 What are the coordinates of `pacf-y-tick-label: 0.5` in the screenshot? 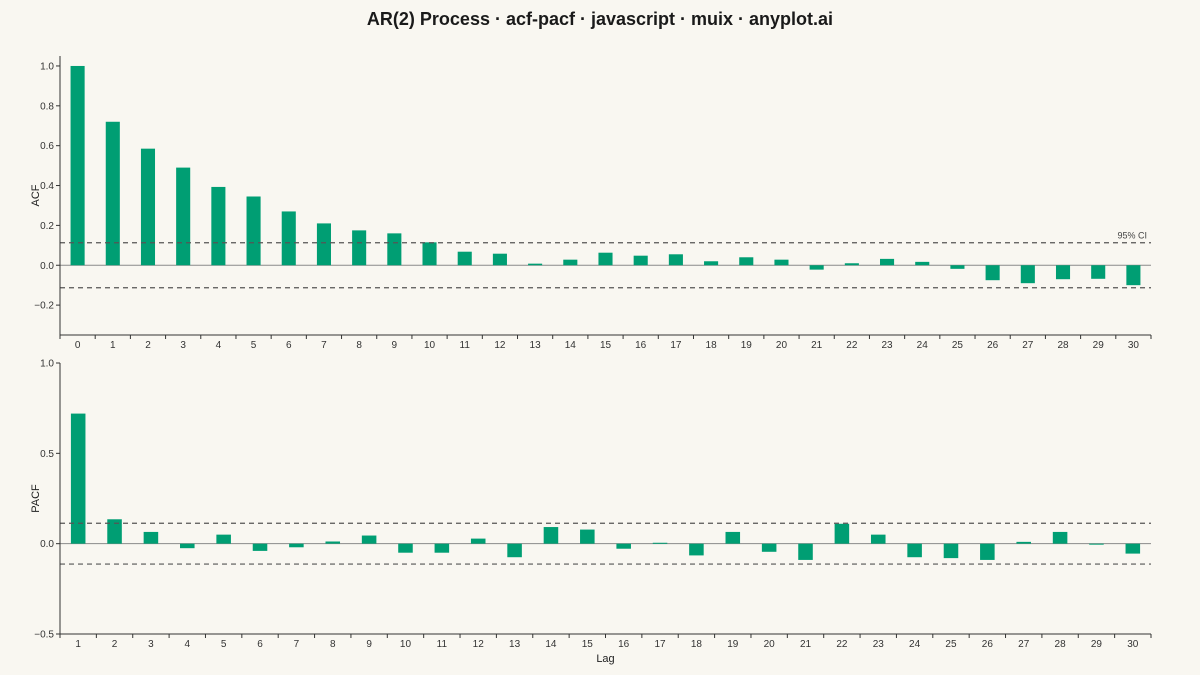 It's located at (47, 454).